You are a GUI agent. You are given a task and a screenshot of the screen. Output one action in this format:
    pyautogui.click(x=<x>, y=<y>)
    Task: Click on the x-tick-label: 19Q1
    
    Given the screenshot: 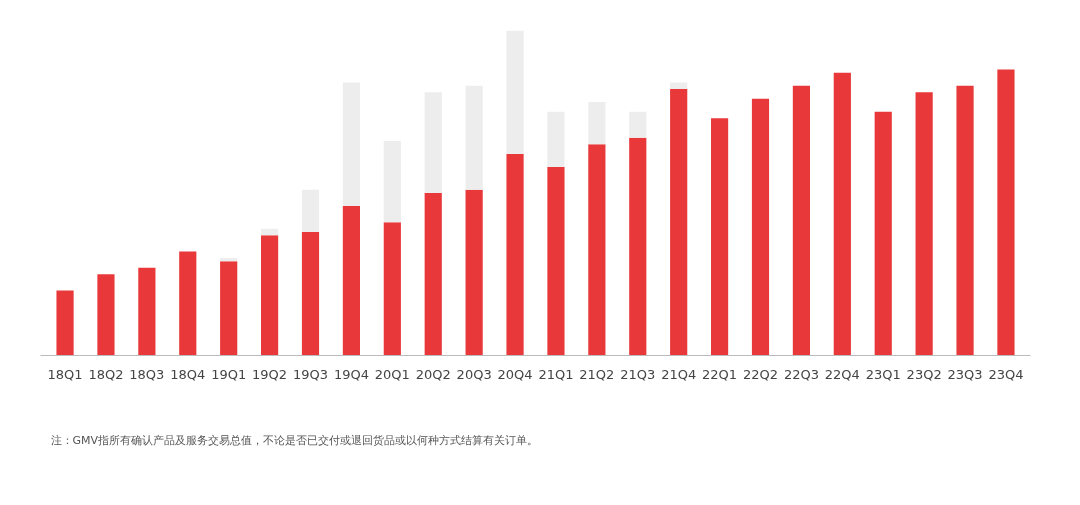 What is the action you would take?
    pyautogui.click(x=229, y=374)
    